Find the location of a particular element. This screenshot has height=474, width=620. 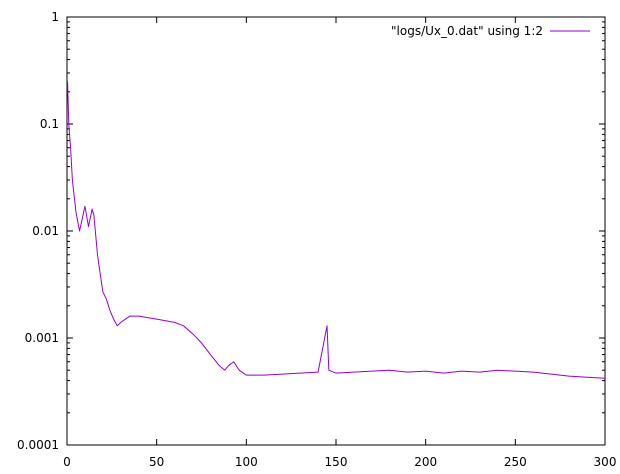

x-axis-tick-labels: 0 50 100 150 200 250 300 is located at coordinates (339, 462).